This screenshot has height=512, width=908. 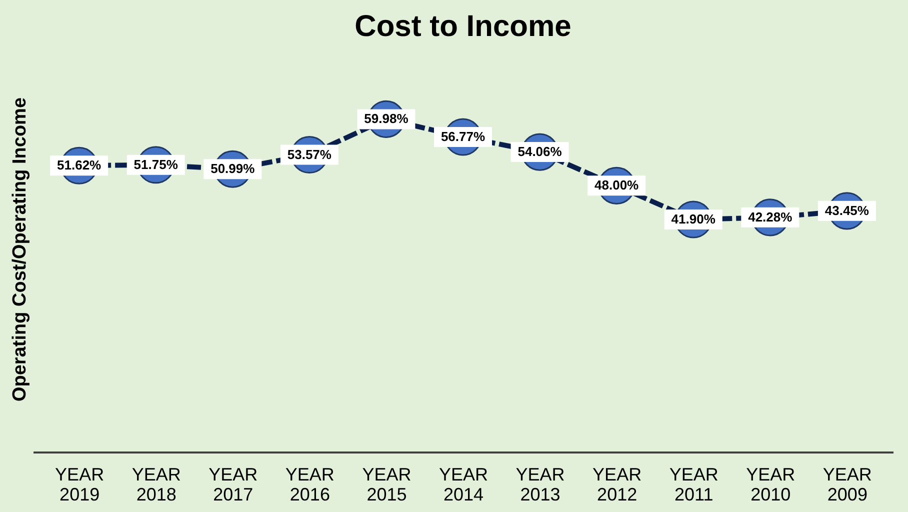 I want to click on chart-title: Cost to Income, so click(x=463, y=26).